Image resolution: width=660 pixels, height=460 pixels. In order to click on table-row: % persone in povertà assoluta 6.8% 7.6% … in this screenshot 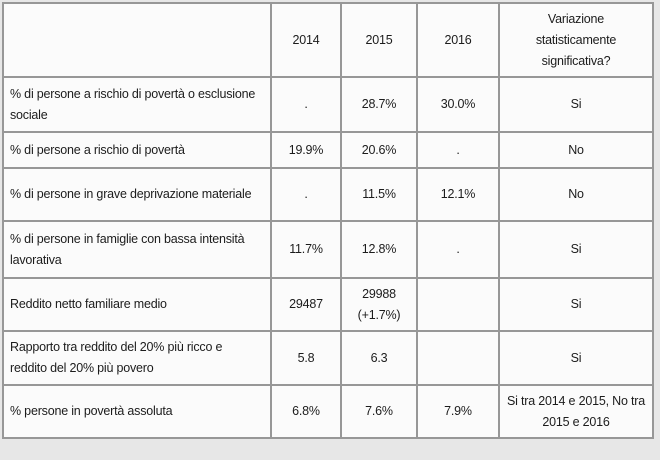, I will do `click(328, 411)`.